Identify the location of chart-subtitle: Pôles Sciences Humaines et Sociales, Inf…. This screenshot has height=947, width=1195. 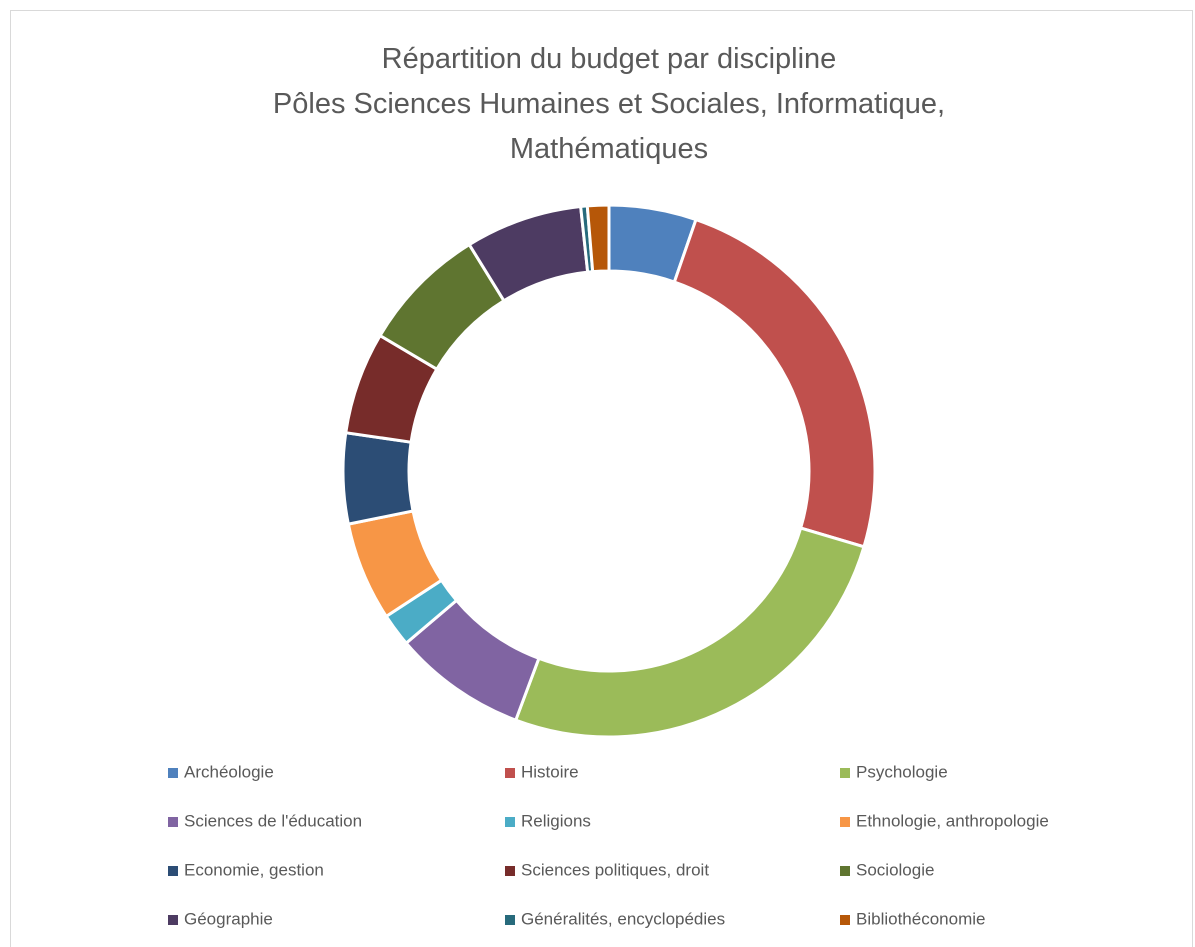
(609, 126).